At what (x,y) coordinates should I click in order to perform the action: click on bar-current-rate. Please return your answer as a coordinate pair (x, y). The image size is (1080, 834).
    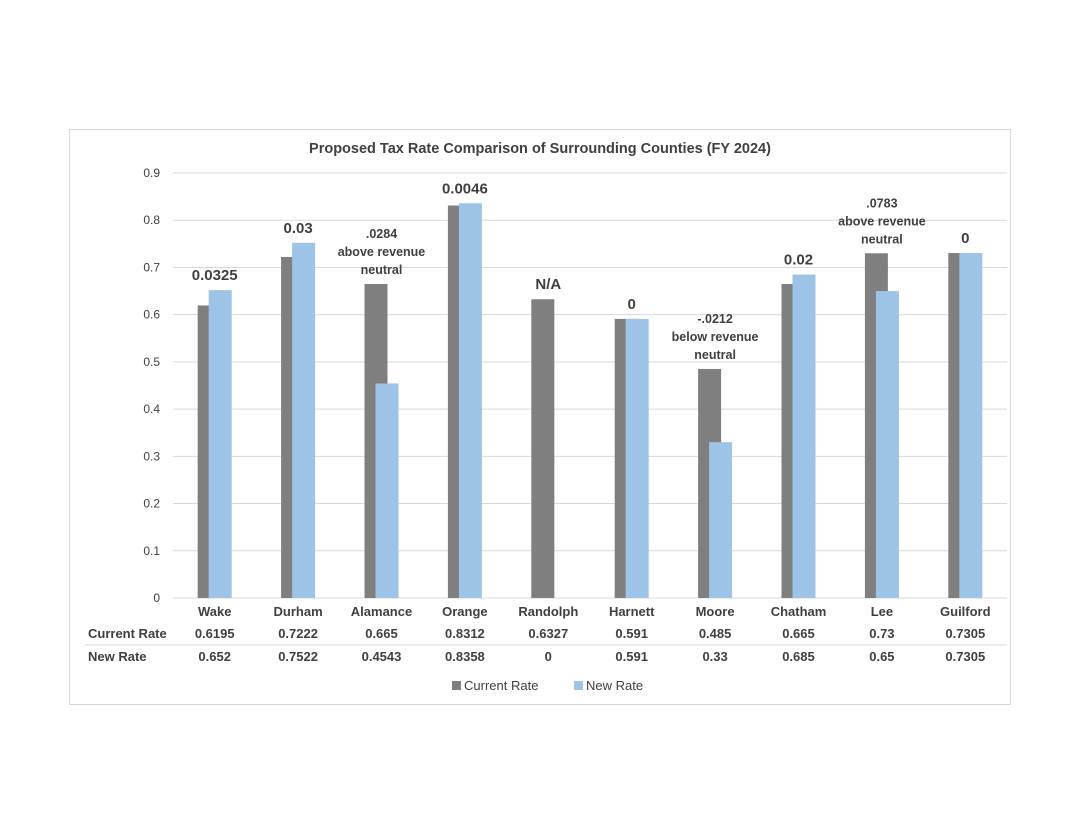
    Looking at the image, I should click on (543, 448).